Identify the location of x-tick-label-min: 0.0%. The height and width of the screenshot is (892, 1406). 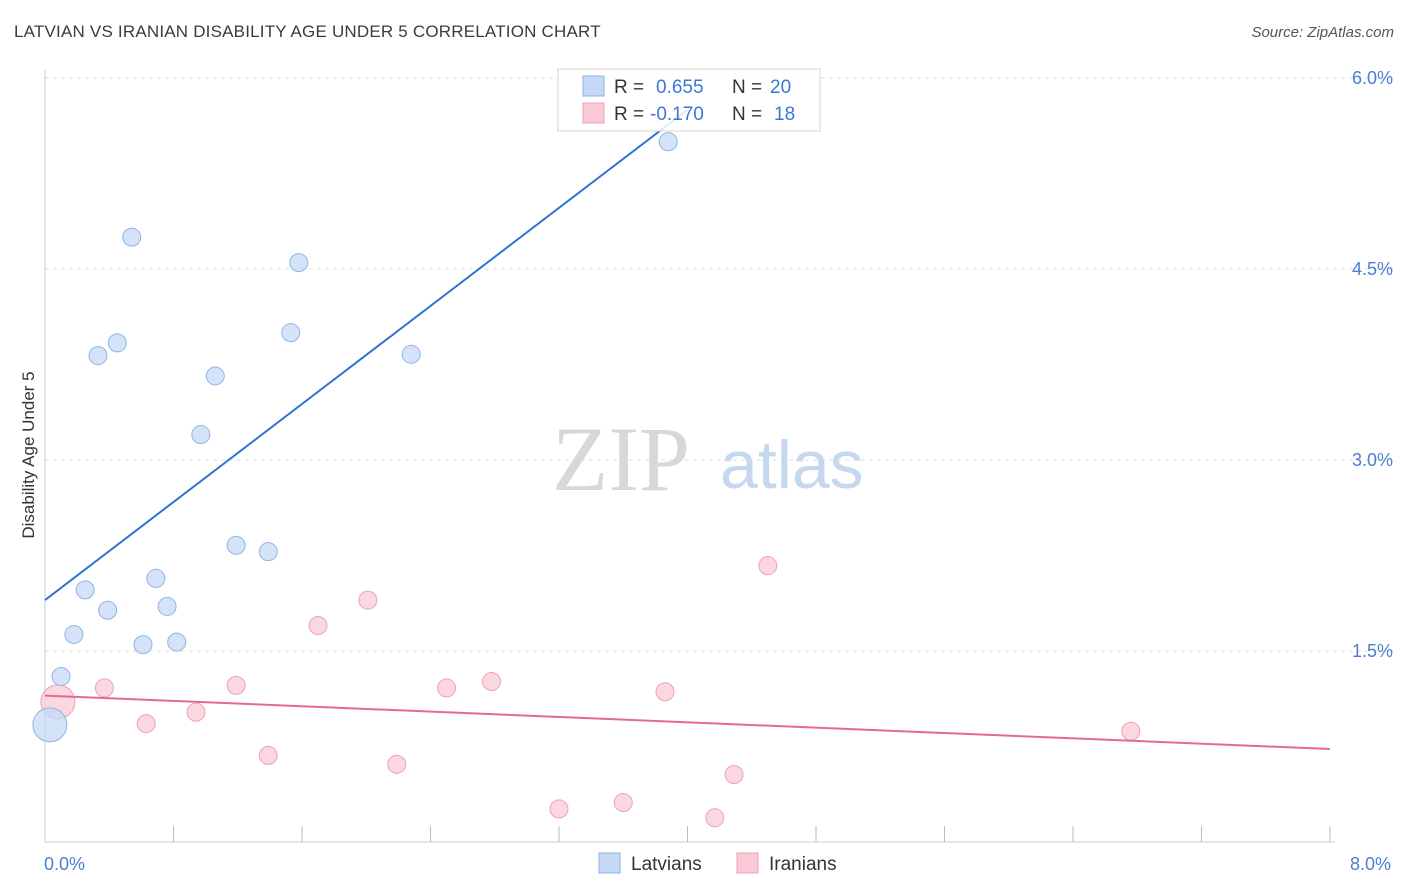
(64, 864).